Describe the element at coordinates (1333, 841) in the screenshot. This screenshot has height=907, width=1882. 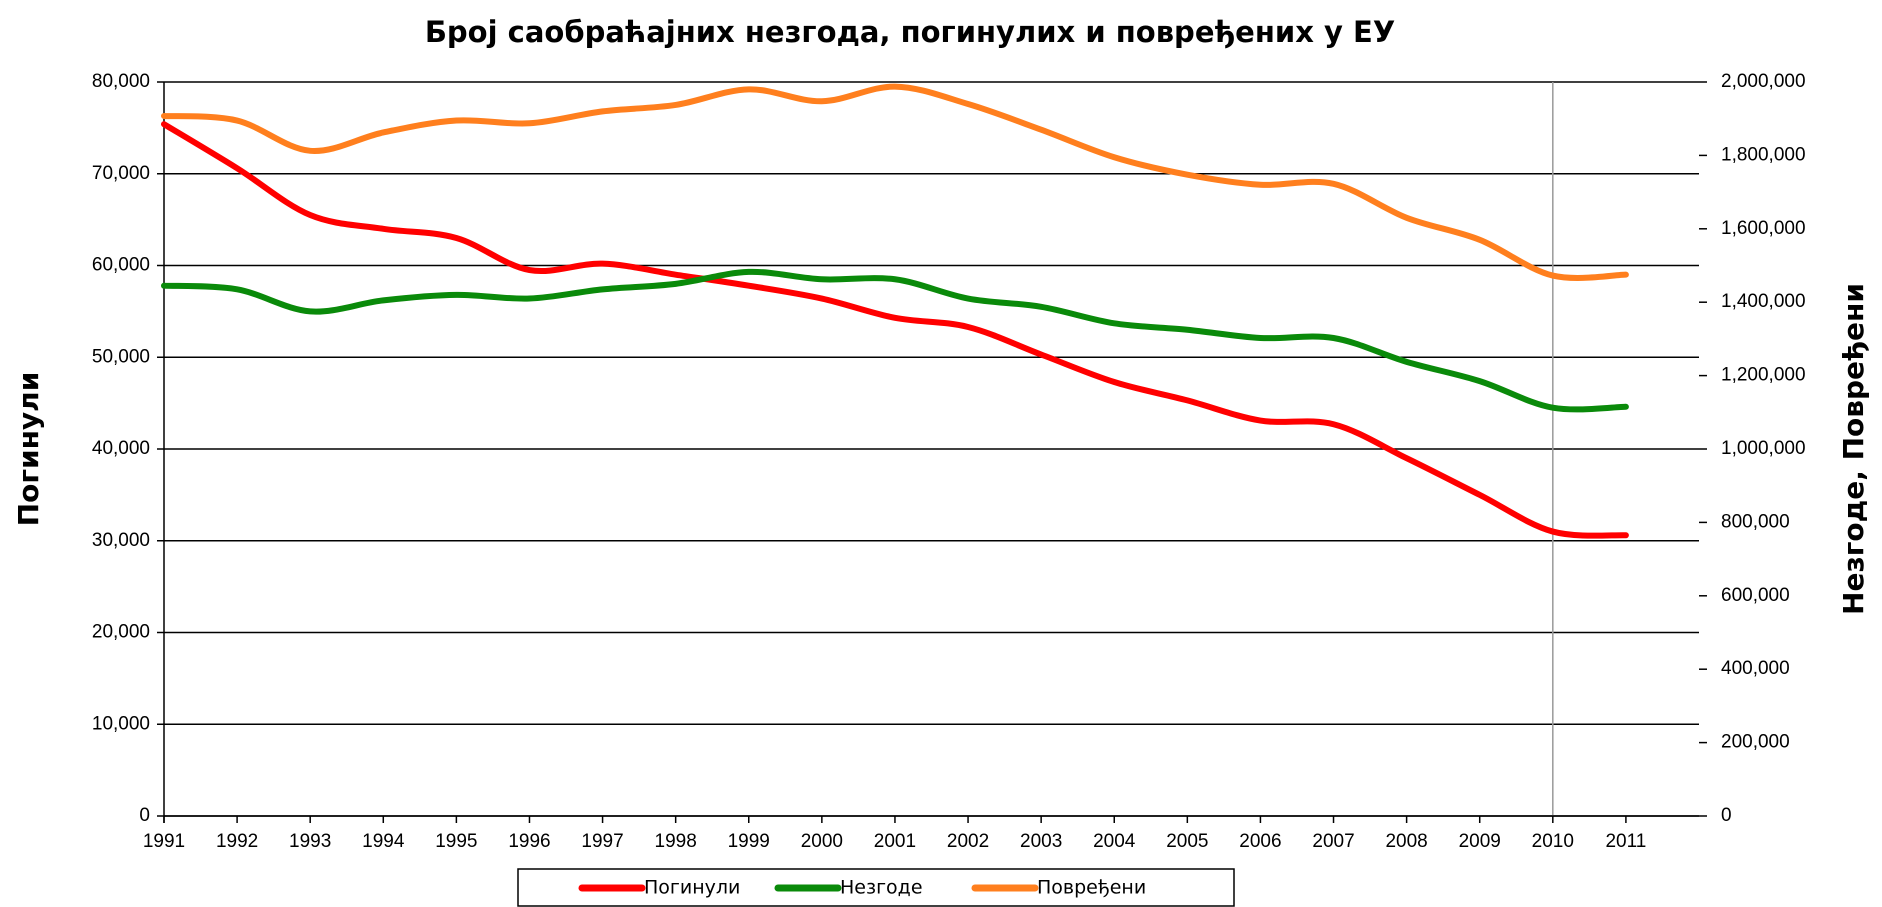
I see `x-tick-label: 2007` at that location.